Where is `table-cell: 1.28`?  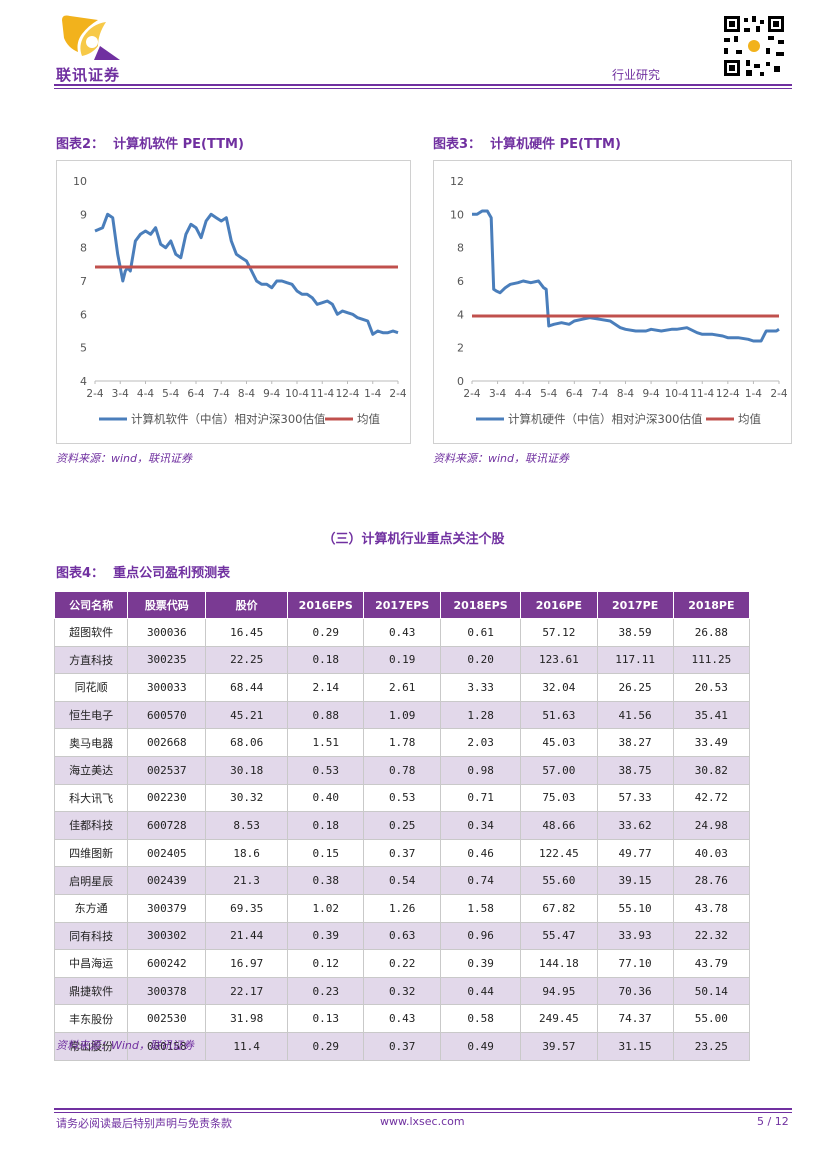 table-cell: 1.28 is located at coordinates (480, 715).